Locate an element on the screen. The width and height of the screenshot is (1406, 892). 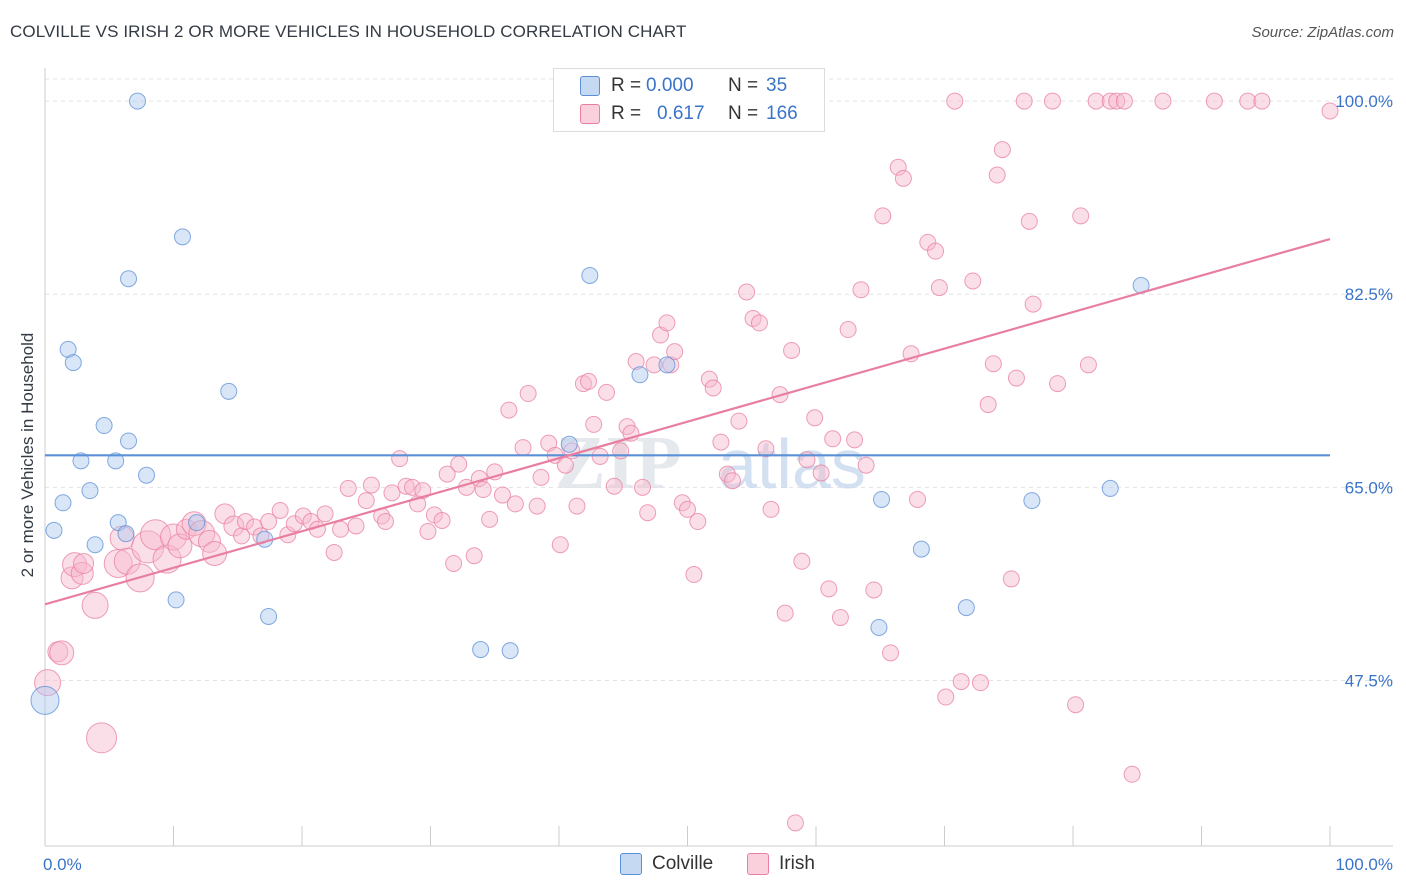
colville-legend-swatch is located at coordinates (631, 864).